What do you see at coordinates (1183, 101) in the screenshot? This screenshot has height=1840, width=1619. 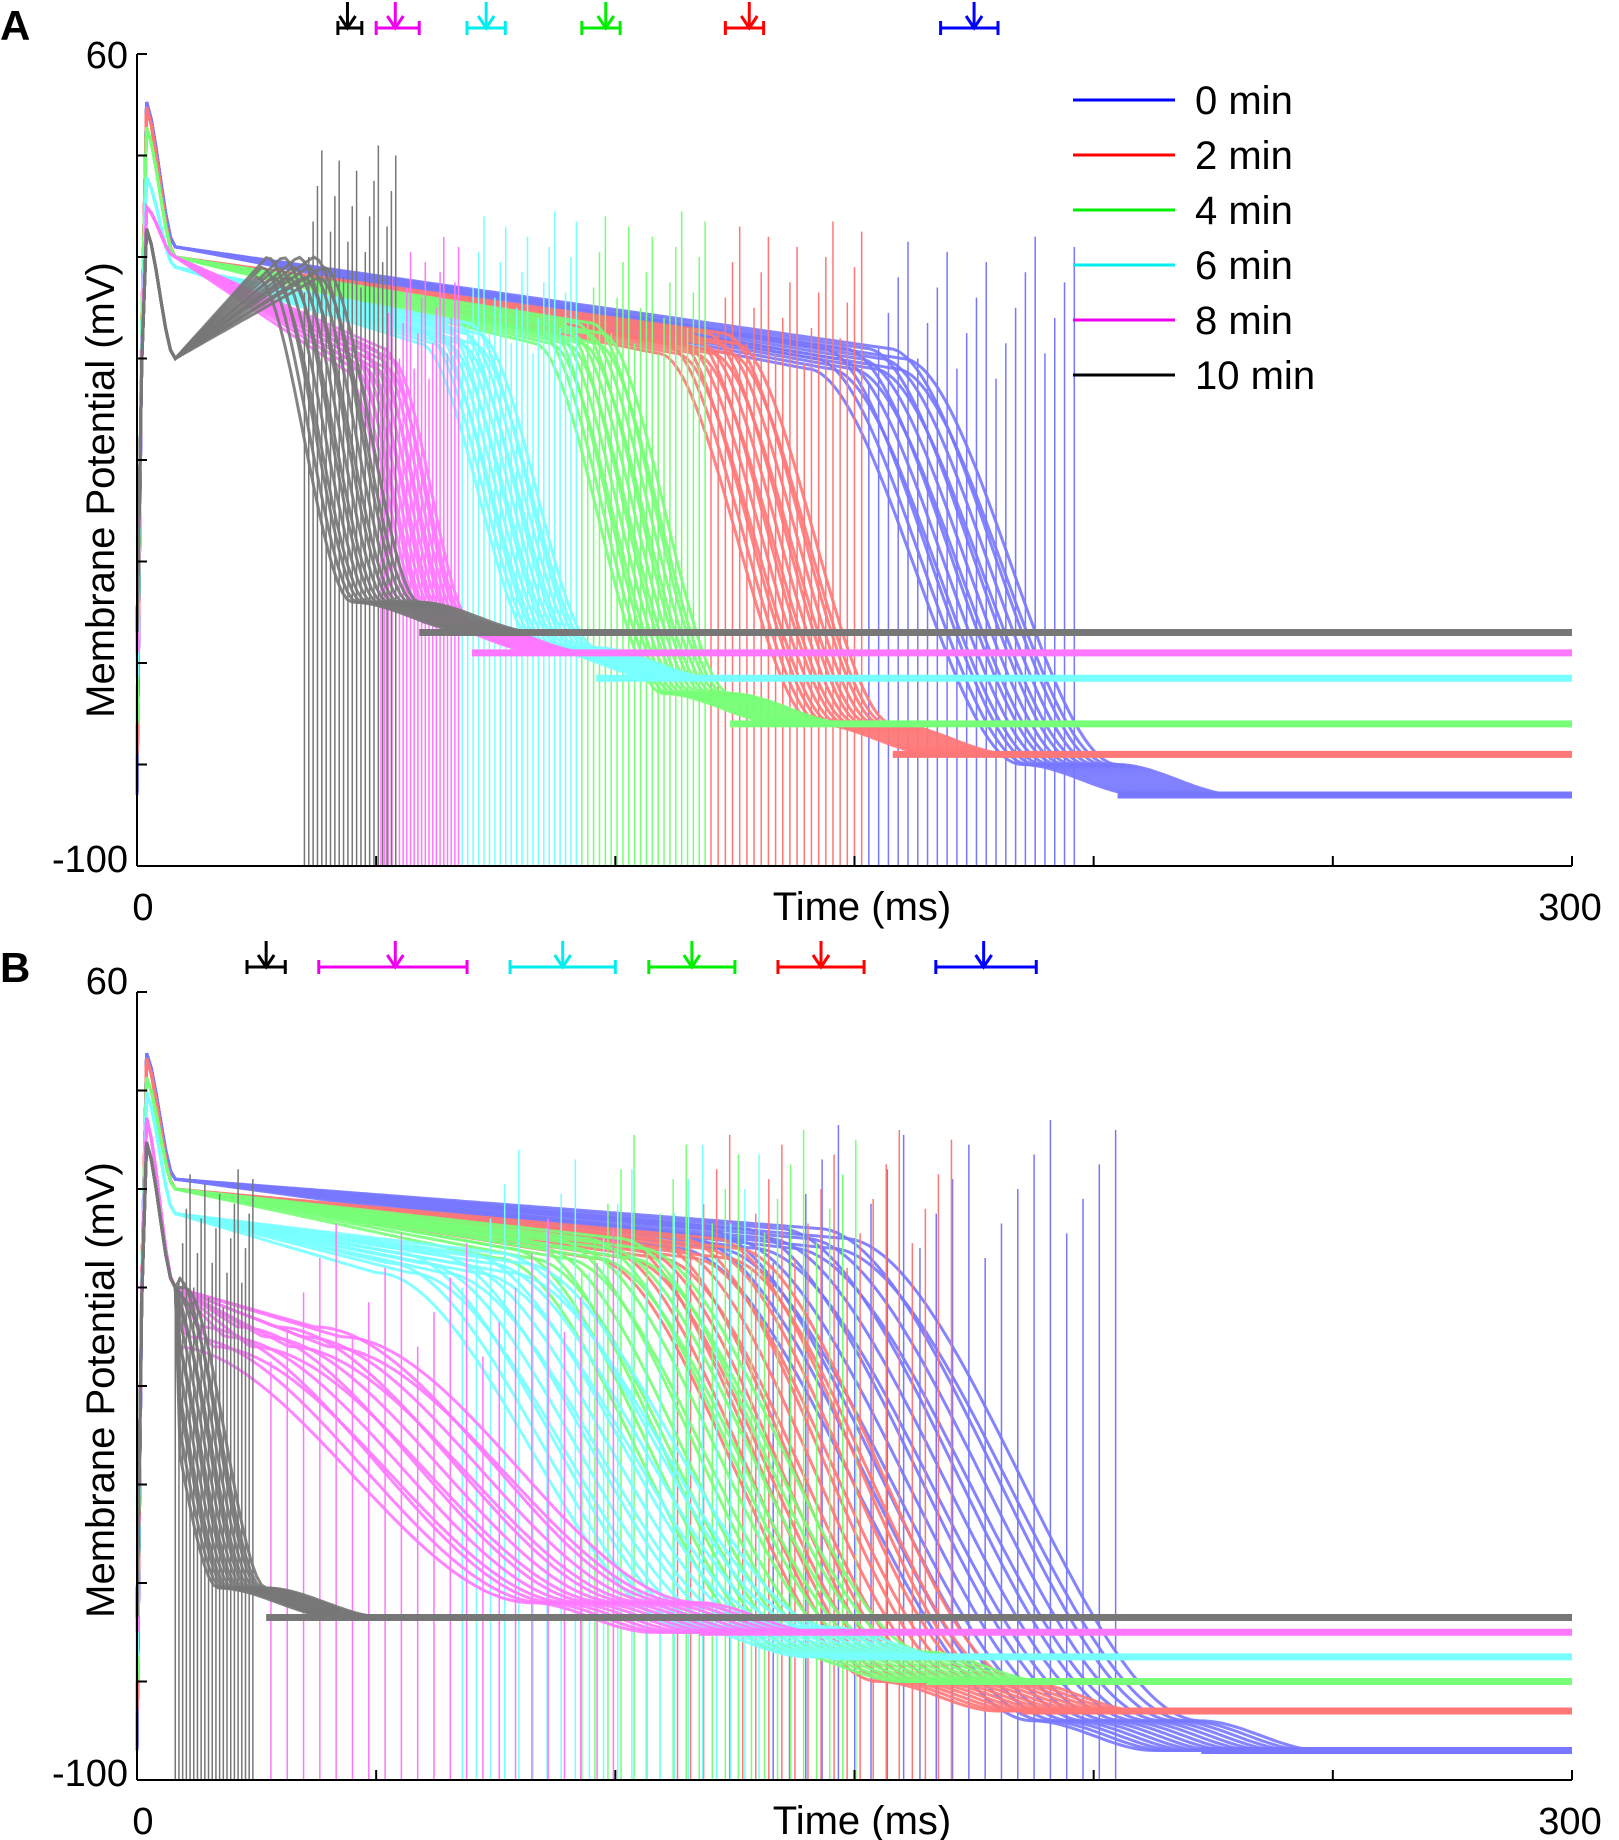 I see `legend-item: 0 min` at bounding box center [1183, 101].